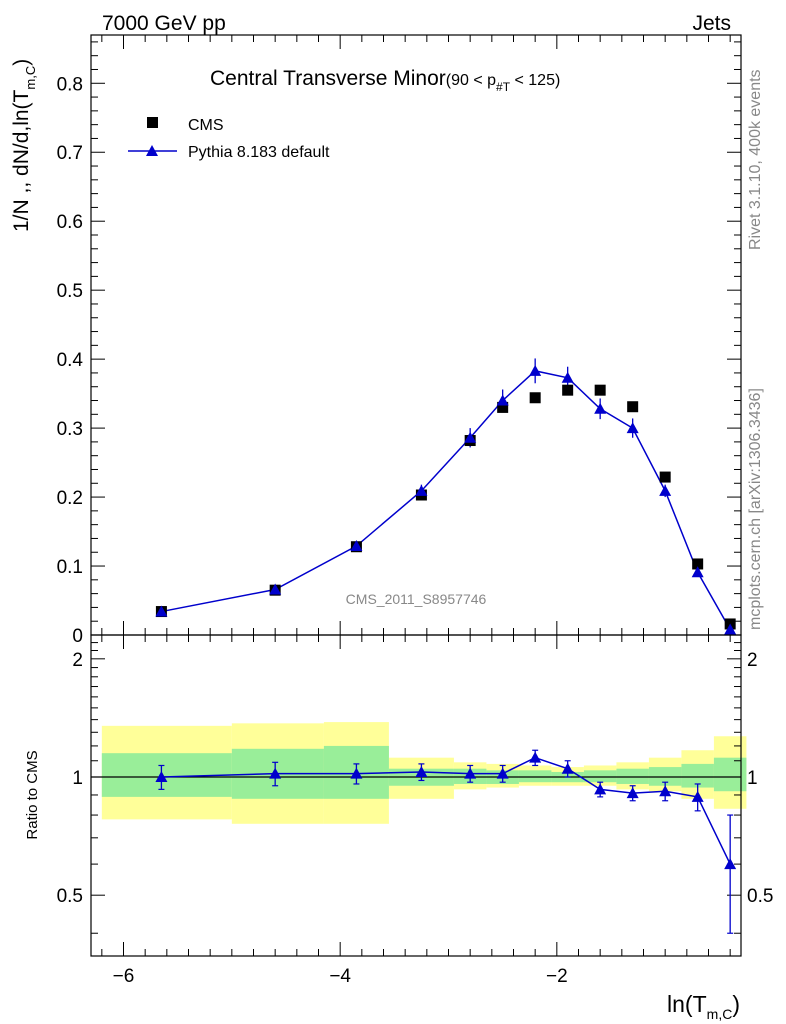 The width and height of the screenshot is (786, 1024). What do you see at coordinates (755, 159) in the screenshot?
I see `rivet-label: Rivet 3.1.10, 400k events` at bounding box center [755, 159].